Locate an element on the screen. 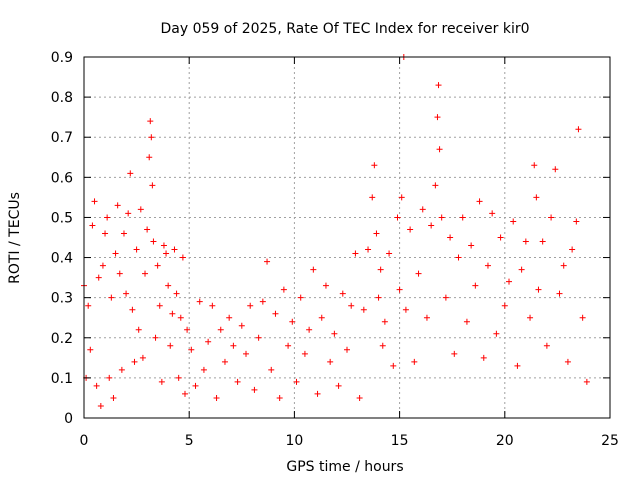 The width and height of the screenshot is (640, 480). y-tick-label: 0.7 is located at coordinates (62, 138).